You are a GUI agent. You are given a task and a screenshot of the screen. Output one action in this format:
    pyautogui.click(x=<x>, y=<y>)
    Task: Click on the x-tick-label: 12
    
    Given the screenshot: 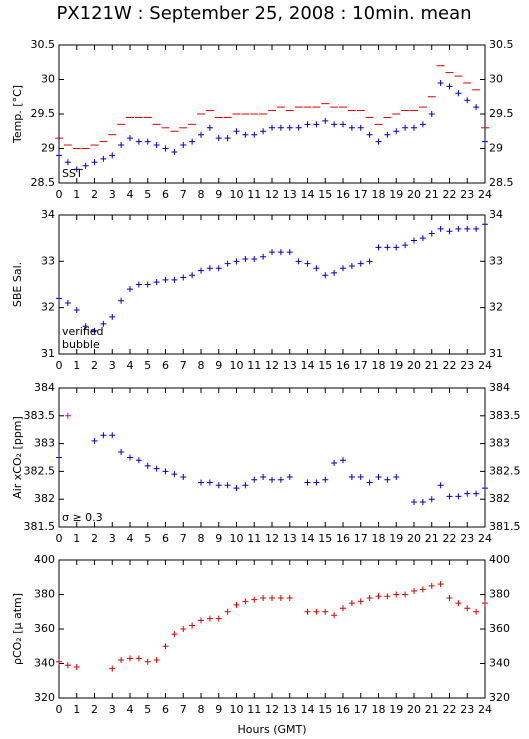 What is the action you would take?
    pyautogui.click(x=272, y=709)
    